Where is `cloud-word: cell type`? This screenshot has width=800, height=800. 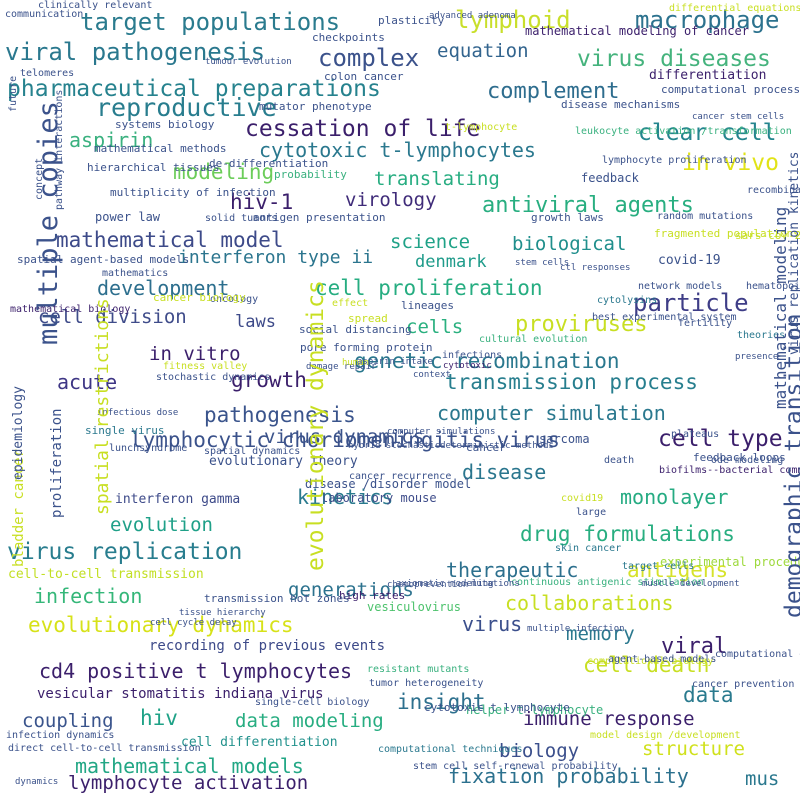
cloud-word: cell type is located at coordinates (720, 439).